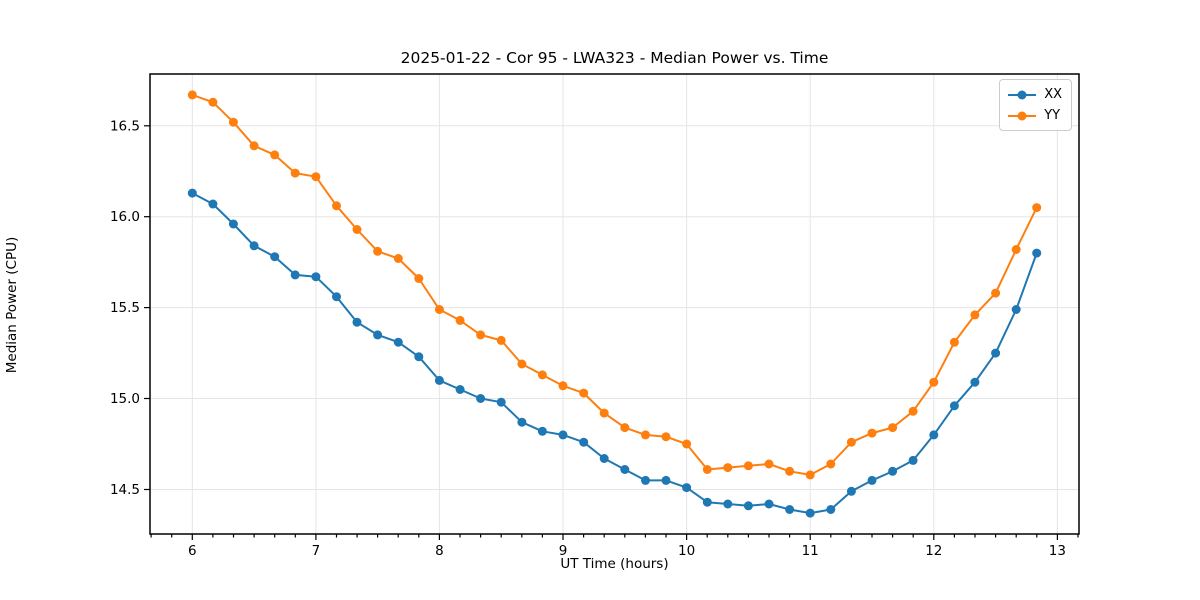 The width and height of the screenshot is (1200, 600). What do you see at coordinates (810, 551) in the screenshot?
I see `svg-text: 11` at bounding box center [810, 551].